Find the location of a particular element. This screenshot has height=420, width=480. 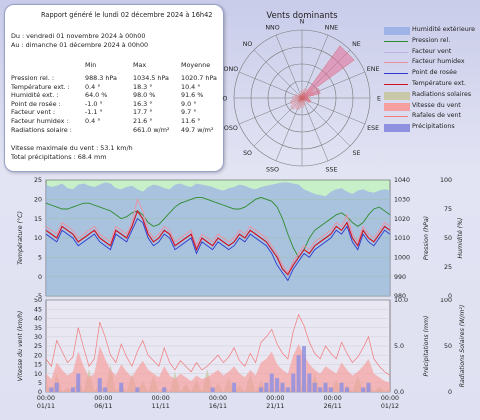

rose-label: SE is located at coordinates (356, 153).